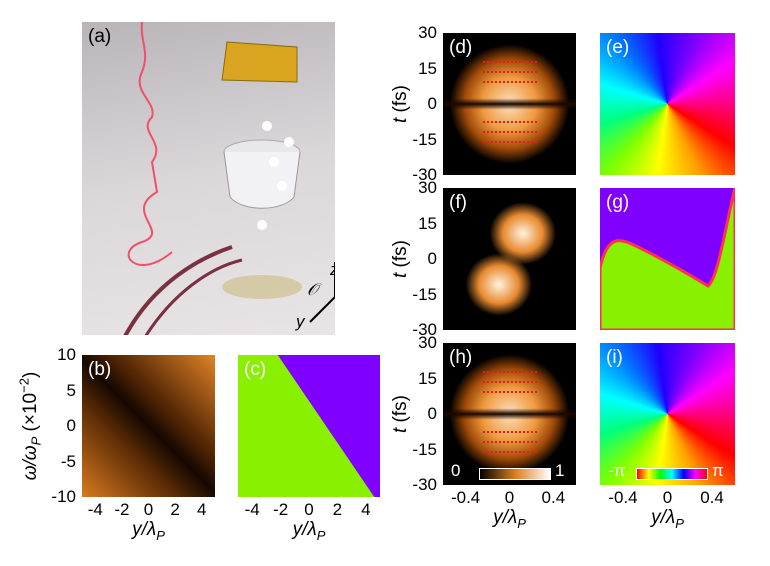  I want to click on y-tick-label: 5, so click(71, 390).